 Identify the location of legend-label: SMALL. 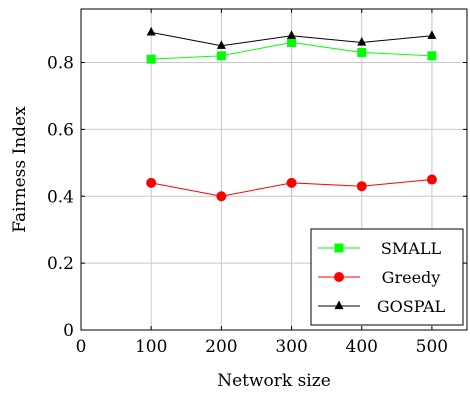
(411, 248).